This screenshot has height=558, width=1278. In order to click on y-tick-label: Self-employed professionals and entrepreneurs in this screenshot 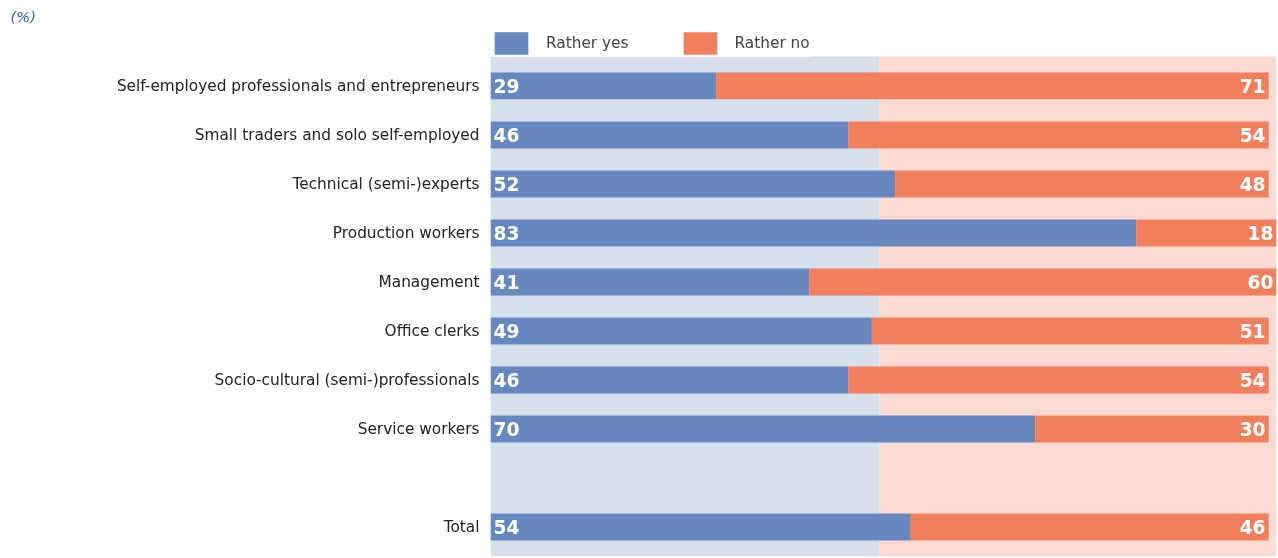, I will do `click(298, 85)`.